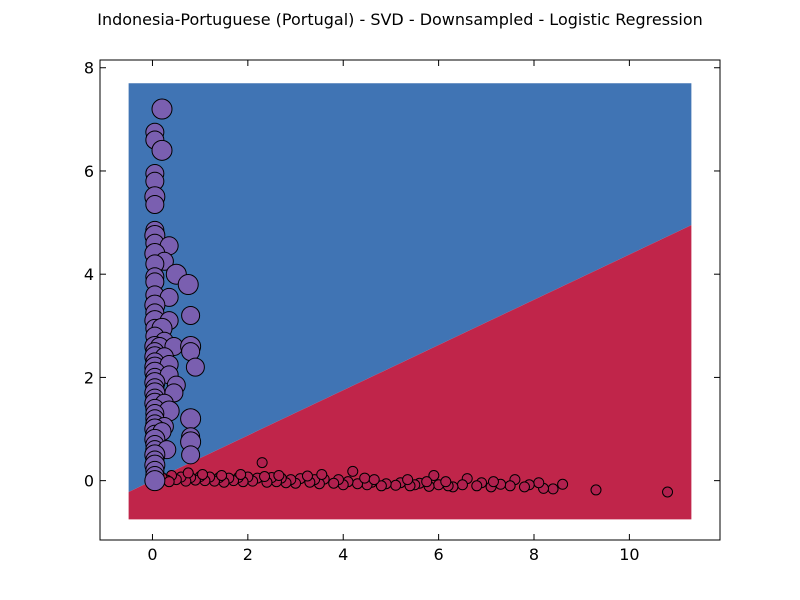 The image size is (800, 600). What do you see at coordinates (89, 377) in the screenshot?
I see `y-tick-label: 2` at bounding box center [89, 377].